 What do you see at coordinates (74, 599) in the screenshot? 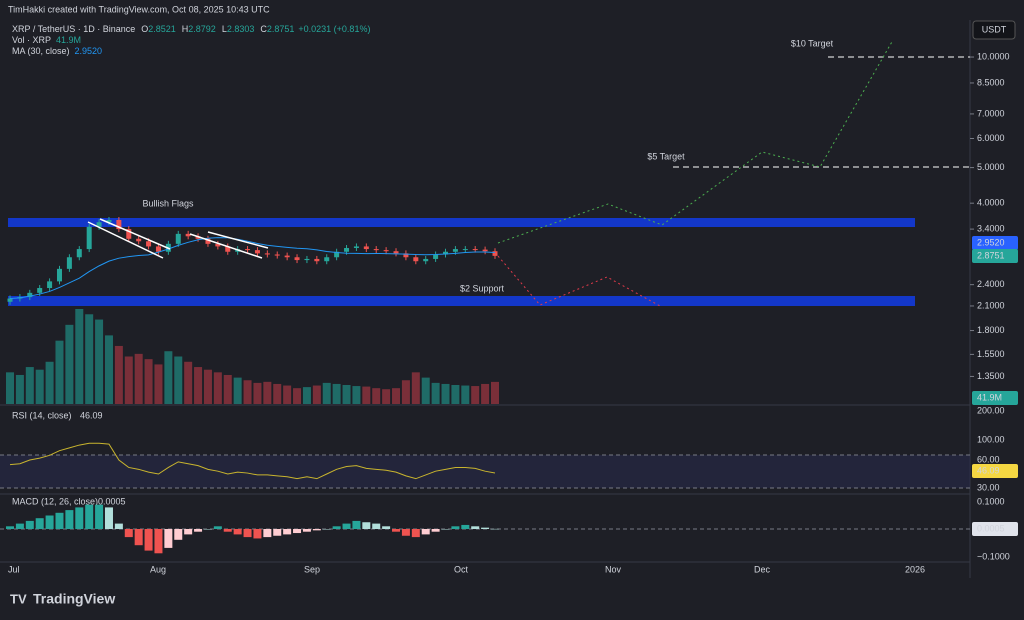
I see `brand: TradingView` at bounding box center [74, 599].